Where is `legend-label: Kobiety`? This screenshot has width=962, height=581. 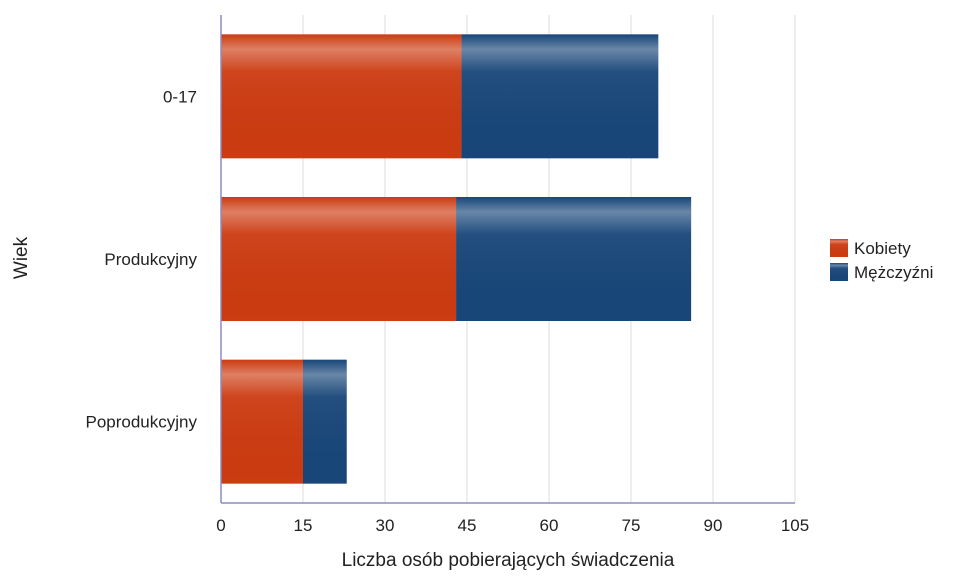 legend-label: Kobiety is located at coordinates (882, 248).